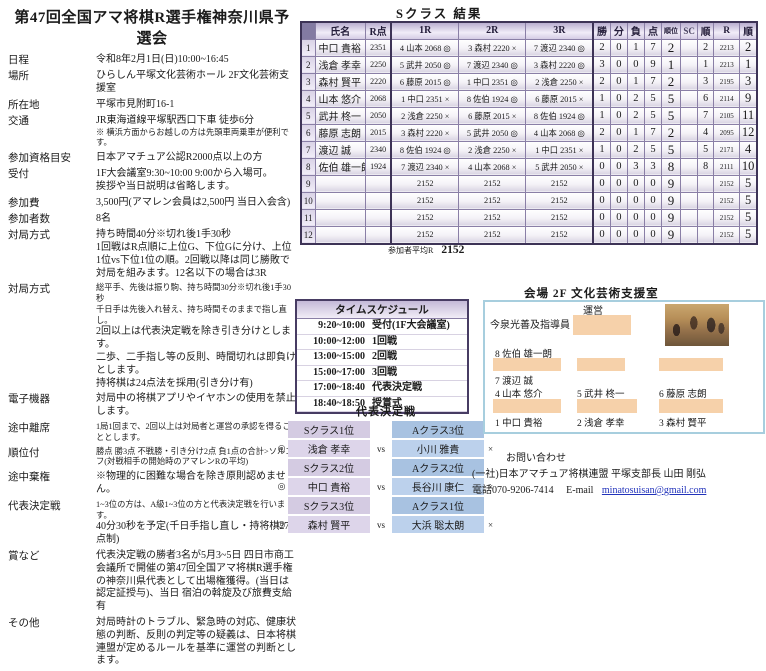 The height and width of the screenshot is (671, 766). What do you see at coordinates (329, 505) in the screenshot?
I see `playoff-s-class: Sクラス3位` at bounding box center [329, 505].